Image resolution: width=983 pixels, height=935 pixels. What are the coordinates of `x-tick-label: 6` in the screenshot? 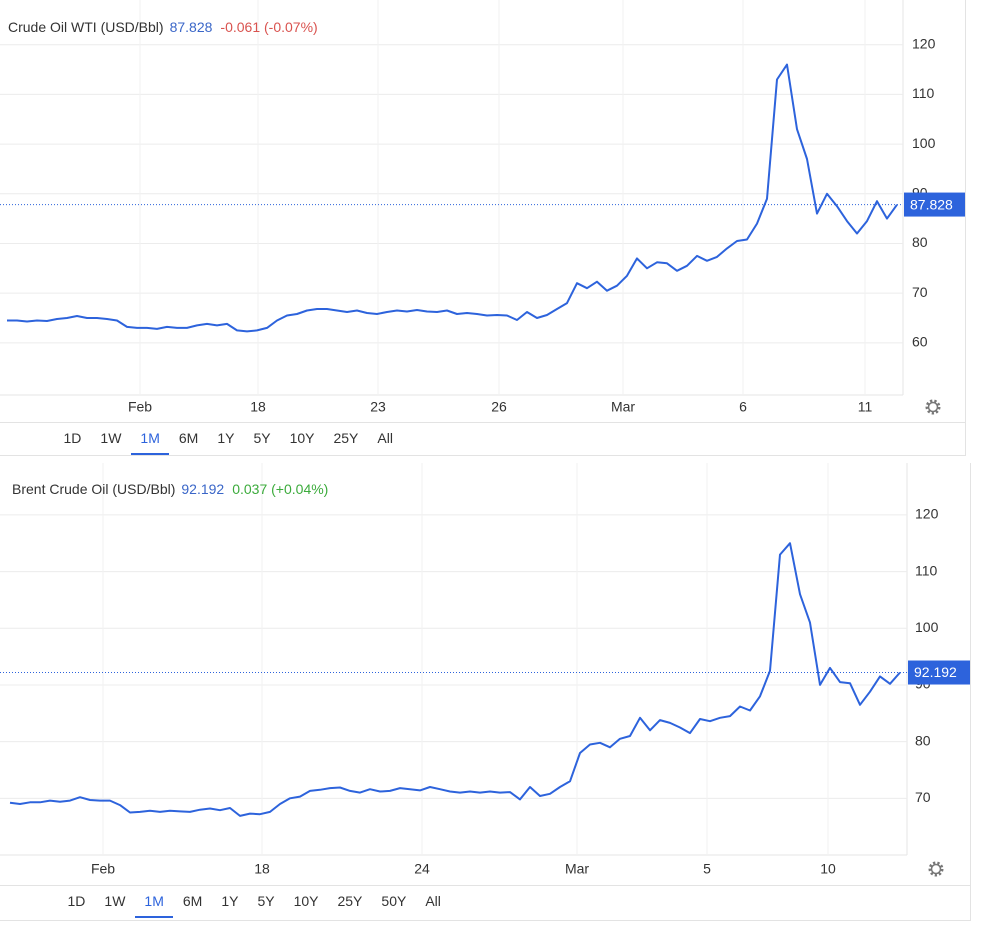 It's located at (743, 407).